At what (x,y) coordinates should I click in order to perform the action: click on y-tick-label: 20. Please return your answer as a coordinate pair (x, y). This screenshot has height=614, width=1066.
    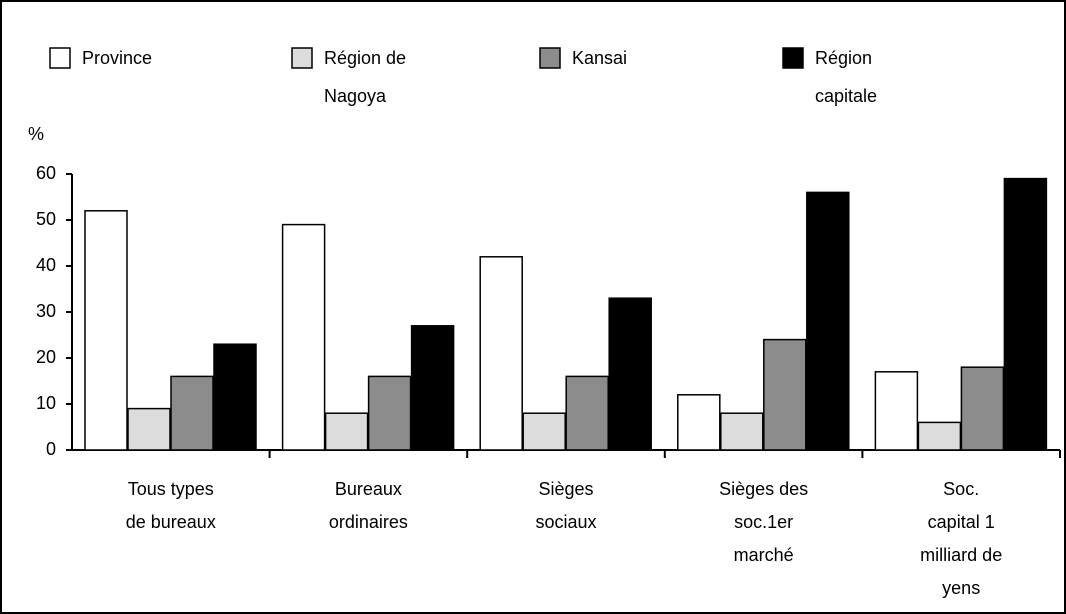
    Looking at the image, I should click on (46, 357).